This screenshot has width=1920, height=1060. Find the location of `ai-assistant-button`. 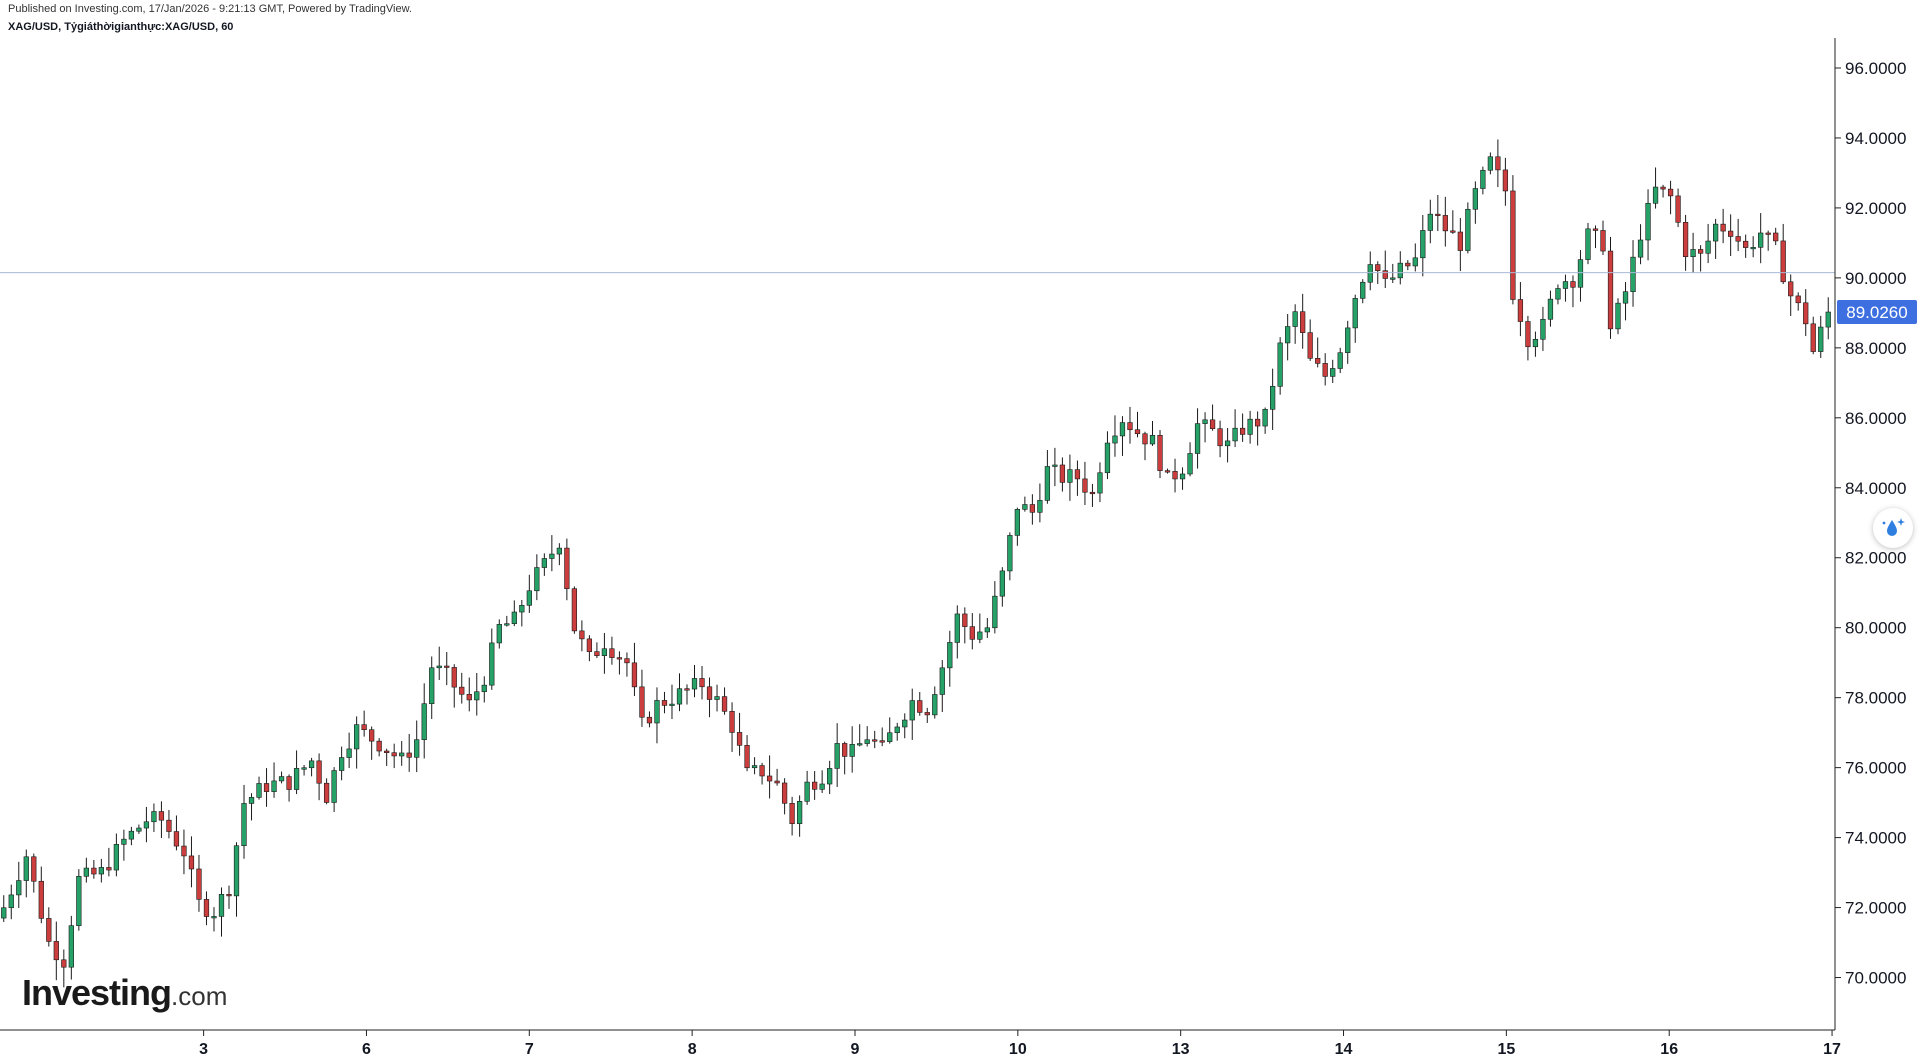

ai-assistant-button is located at coordinates (1893, 528).